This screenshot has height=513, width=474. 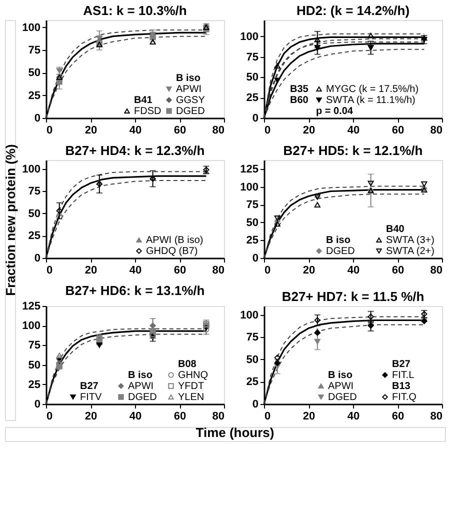 What do you see at coordinates (235, 432) in the screenshot?
I see `x-axis-title: Time (hours)` at bounding box center [235, 432].